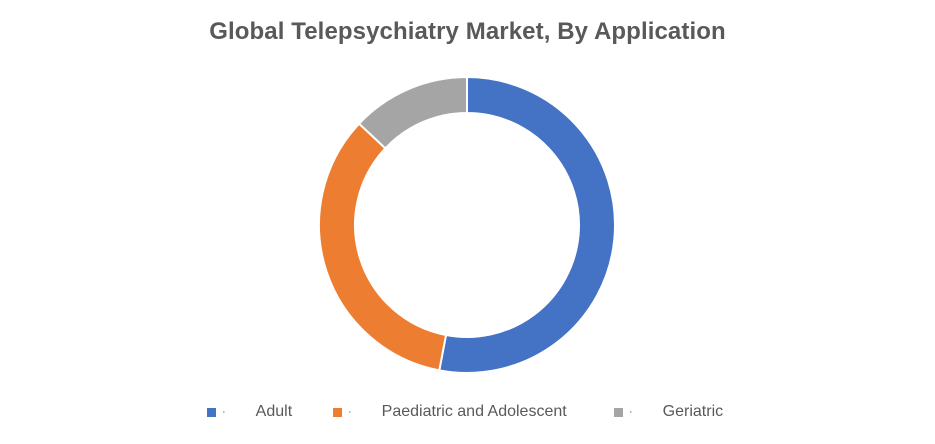  Describe the element at coordinates (474, 411) in the screenshot. I see `legend-label-paediatric: Paediatric and Adolescent` at that location.